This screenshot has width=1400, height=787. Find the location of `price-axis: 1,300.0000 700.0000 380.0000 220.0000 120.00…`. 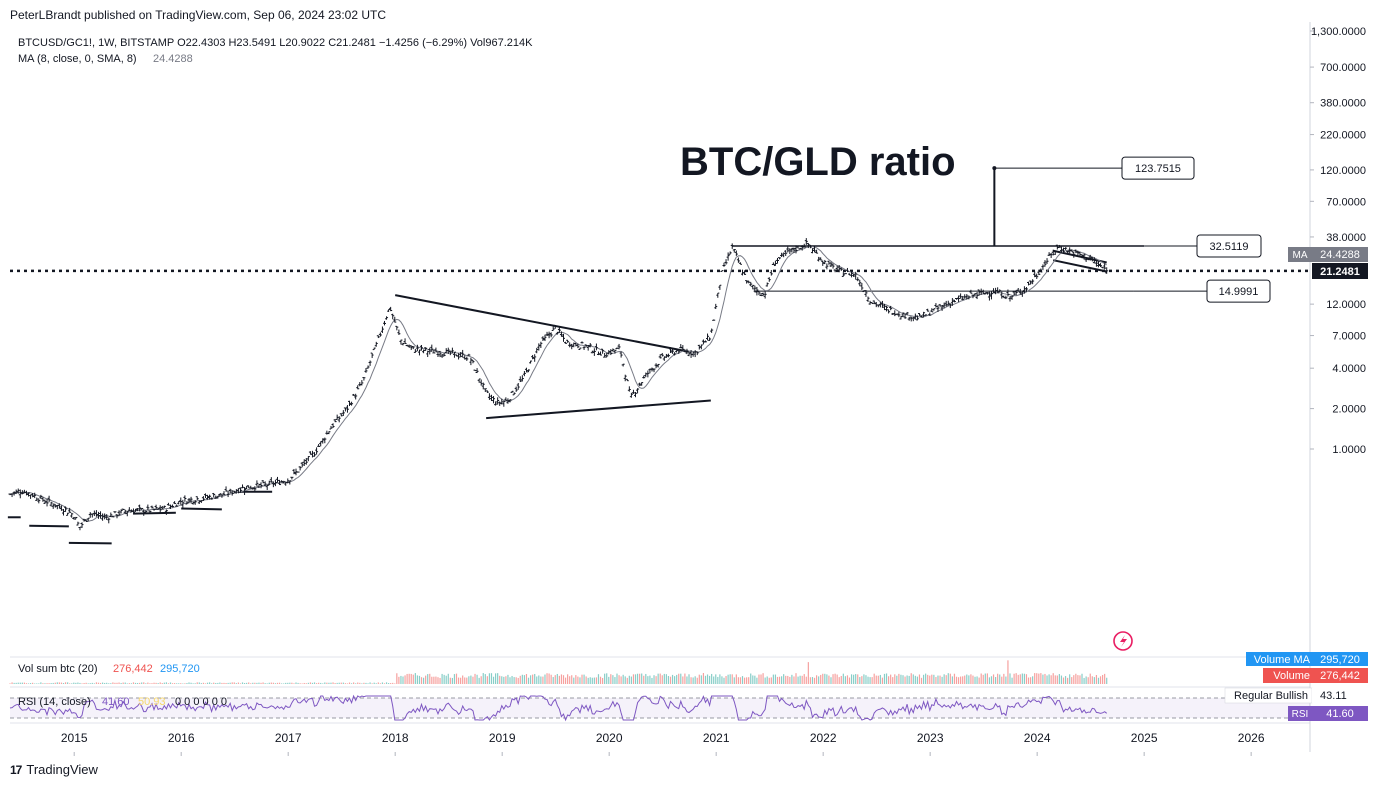

price-axis: 1,300.0000 700.0000 380.0000 220.0000 120.00… is located at coordinates (1338, 241).